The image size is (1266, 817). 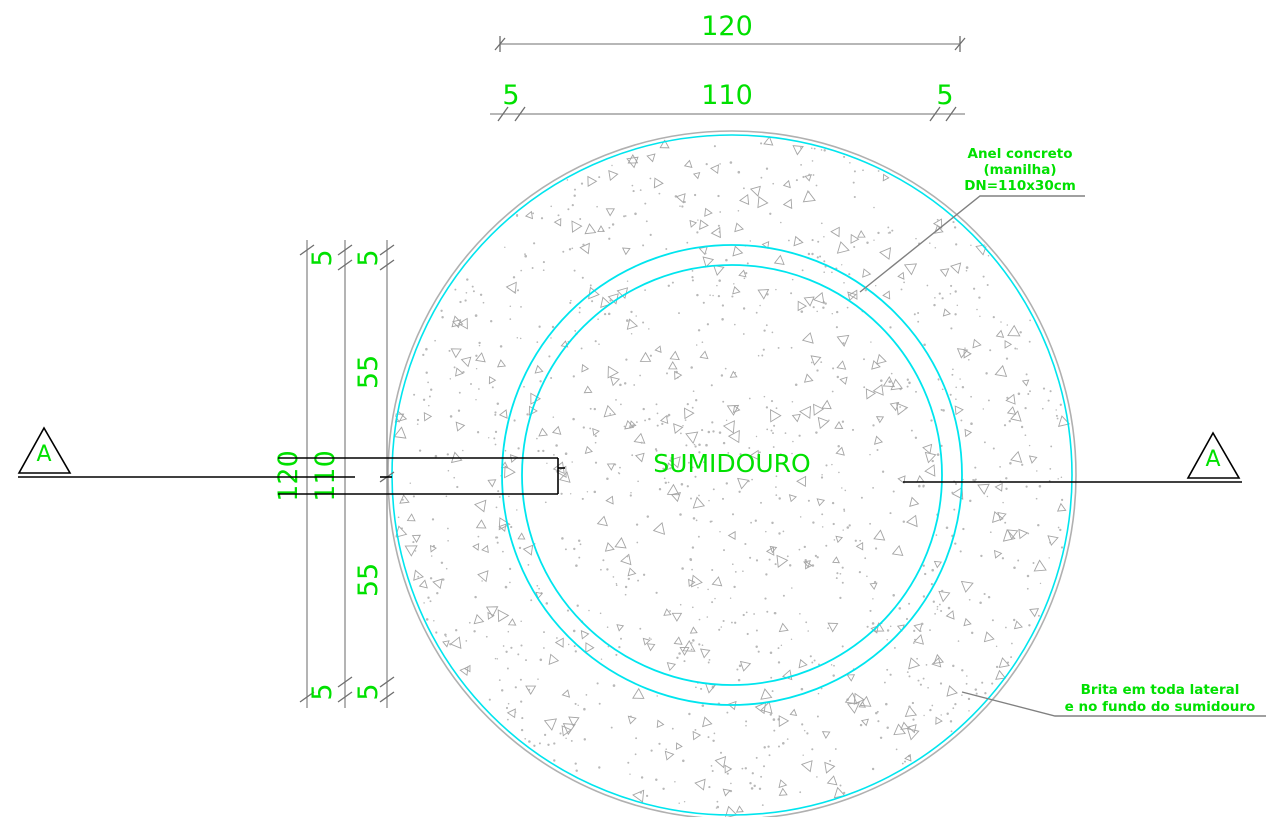 I want to click on dim-left-top-wall-b: 5, so click(x=368, y=257).